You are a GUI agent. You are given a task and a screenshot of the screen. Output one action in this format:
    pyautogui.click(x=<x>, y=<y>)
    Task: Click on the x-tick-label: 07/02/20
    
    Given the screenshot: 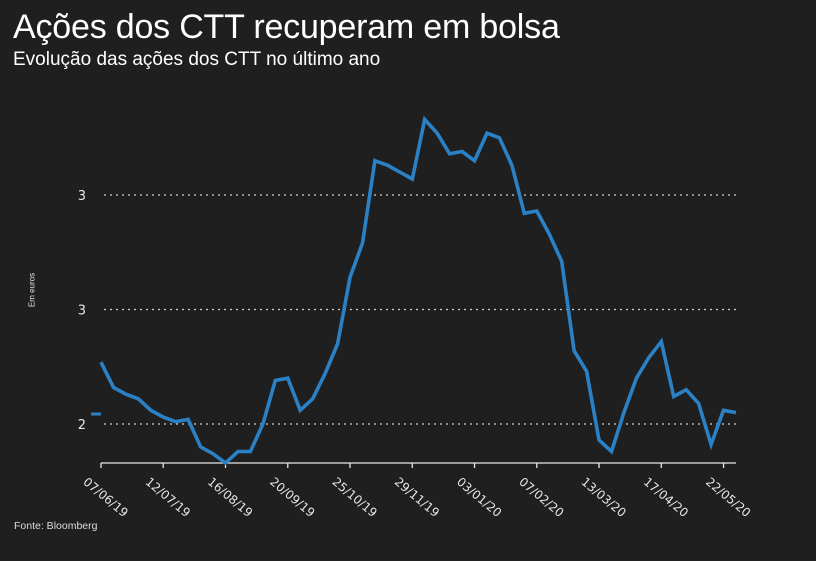 What is the action you would take?
    pyautogui.click(x=541, y=497)
    